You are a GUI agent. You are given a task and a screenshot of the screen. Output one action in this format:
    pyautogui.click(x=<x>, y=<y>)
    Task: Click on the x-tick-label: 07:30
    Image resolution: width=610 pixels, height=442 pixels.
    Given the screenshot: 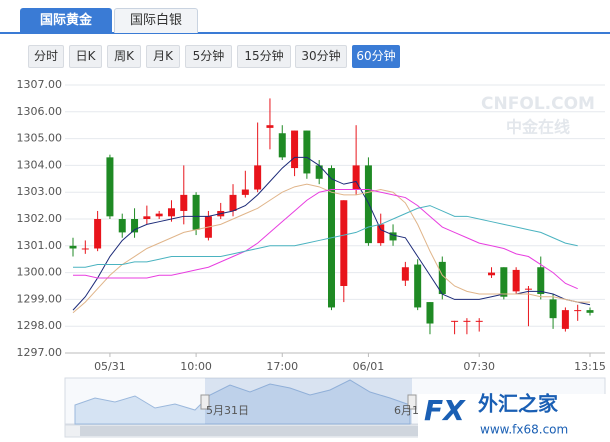 What is the action you would take?
    pyautogui.click(x=479, y=366)
    